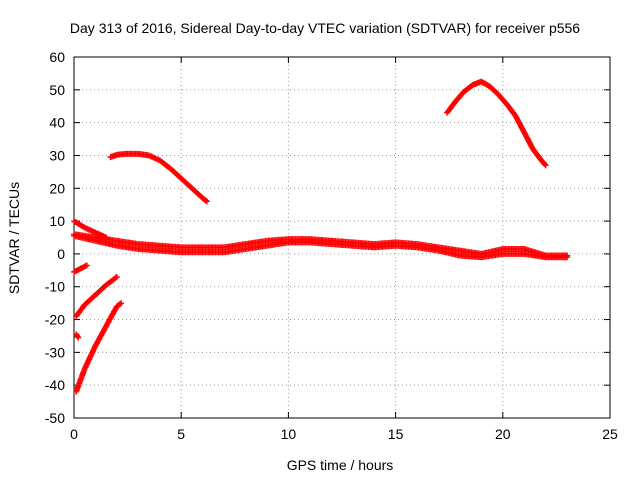  I want to click on series-main-band-upper, so click(321, 245).